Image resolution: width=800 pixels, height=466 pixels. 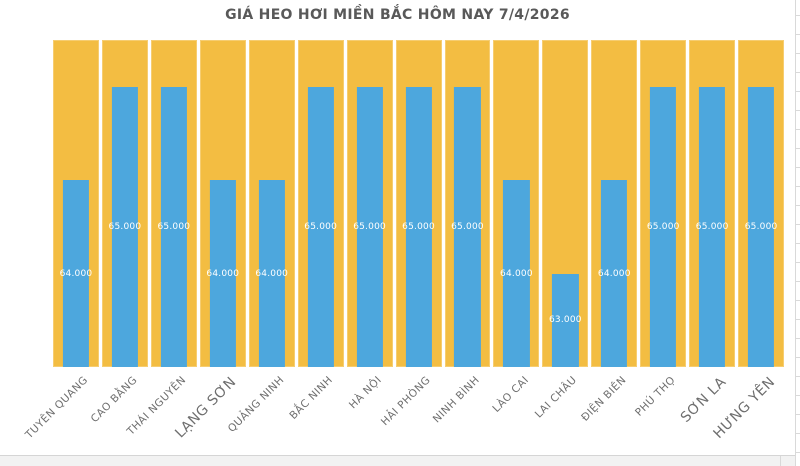 What do you see at coordinates (311, 398) in the screenshot?
I see `x-axis-label-text: BẮC NINH` at bounding box center [311, 398].